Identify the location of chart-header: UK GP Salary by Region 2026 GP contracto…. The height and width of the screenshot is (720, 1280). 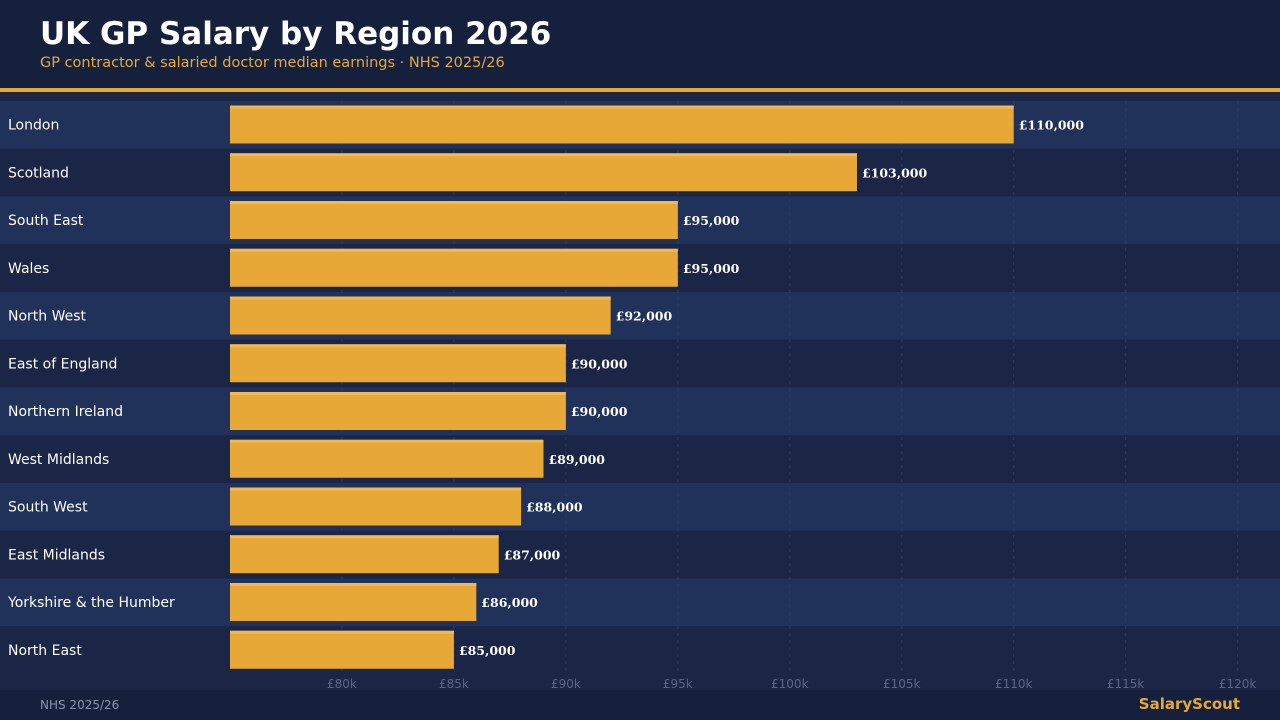
(640, 44).